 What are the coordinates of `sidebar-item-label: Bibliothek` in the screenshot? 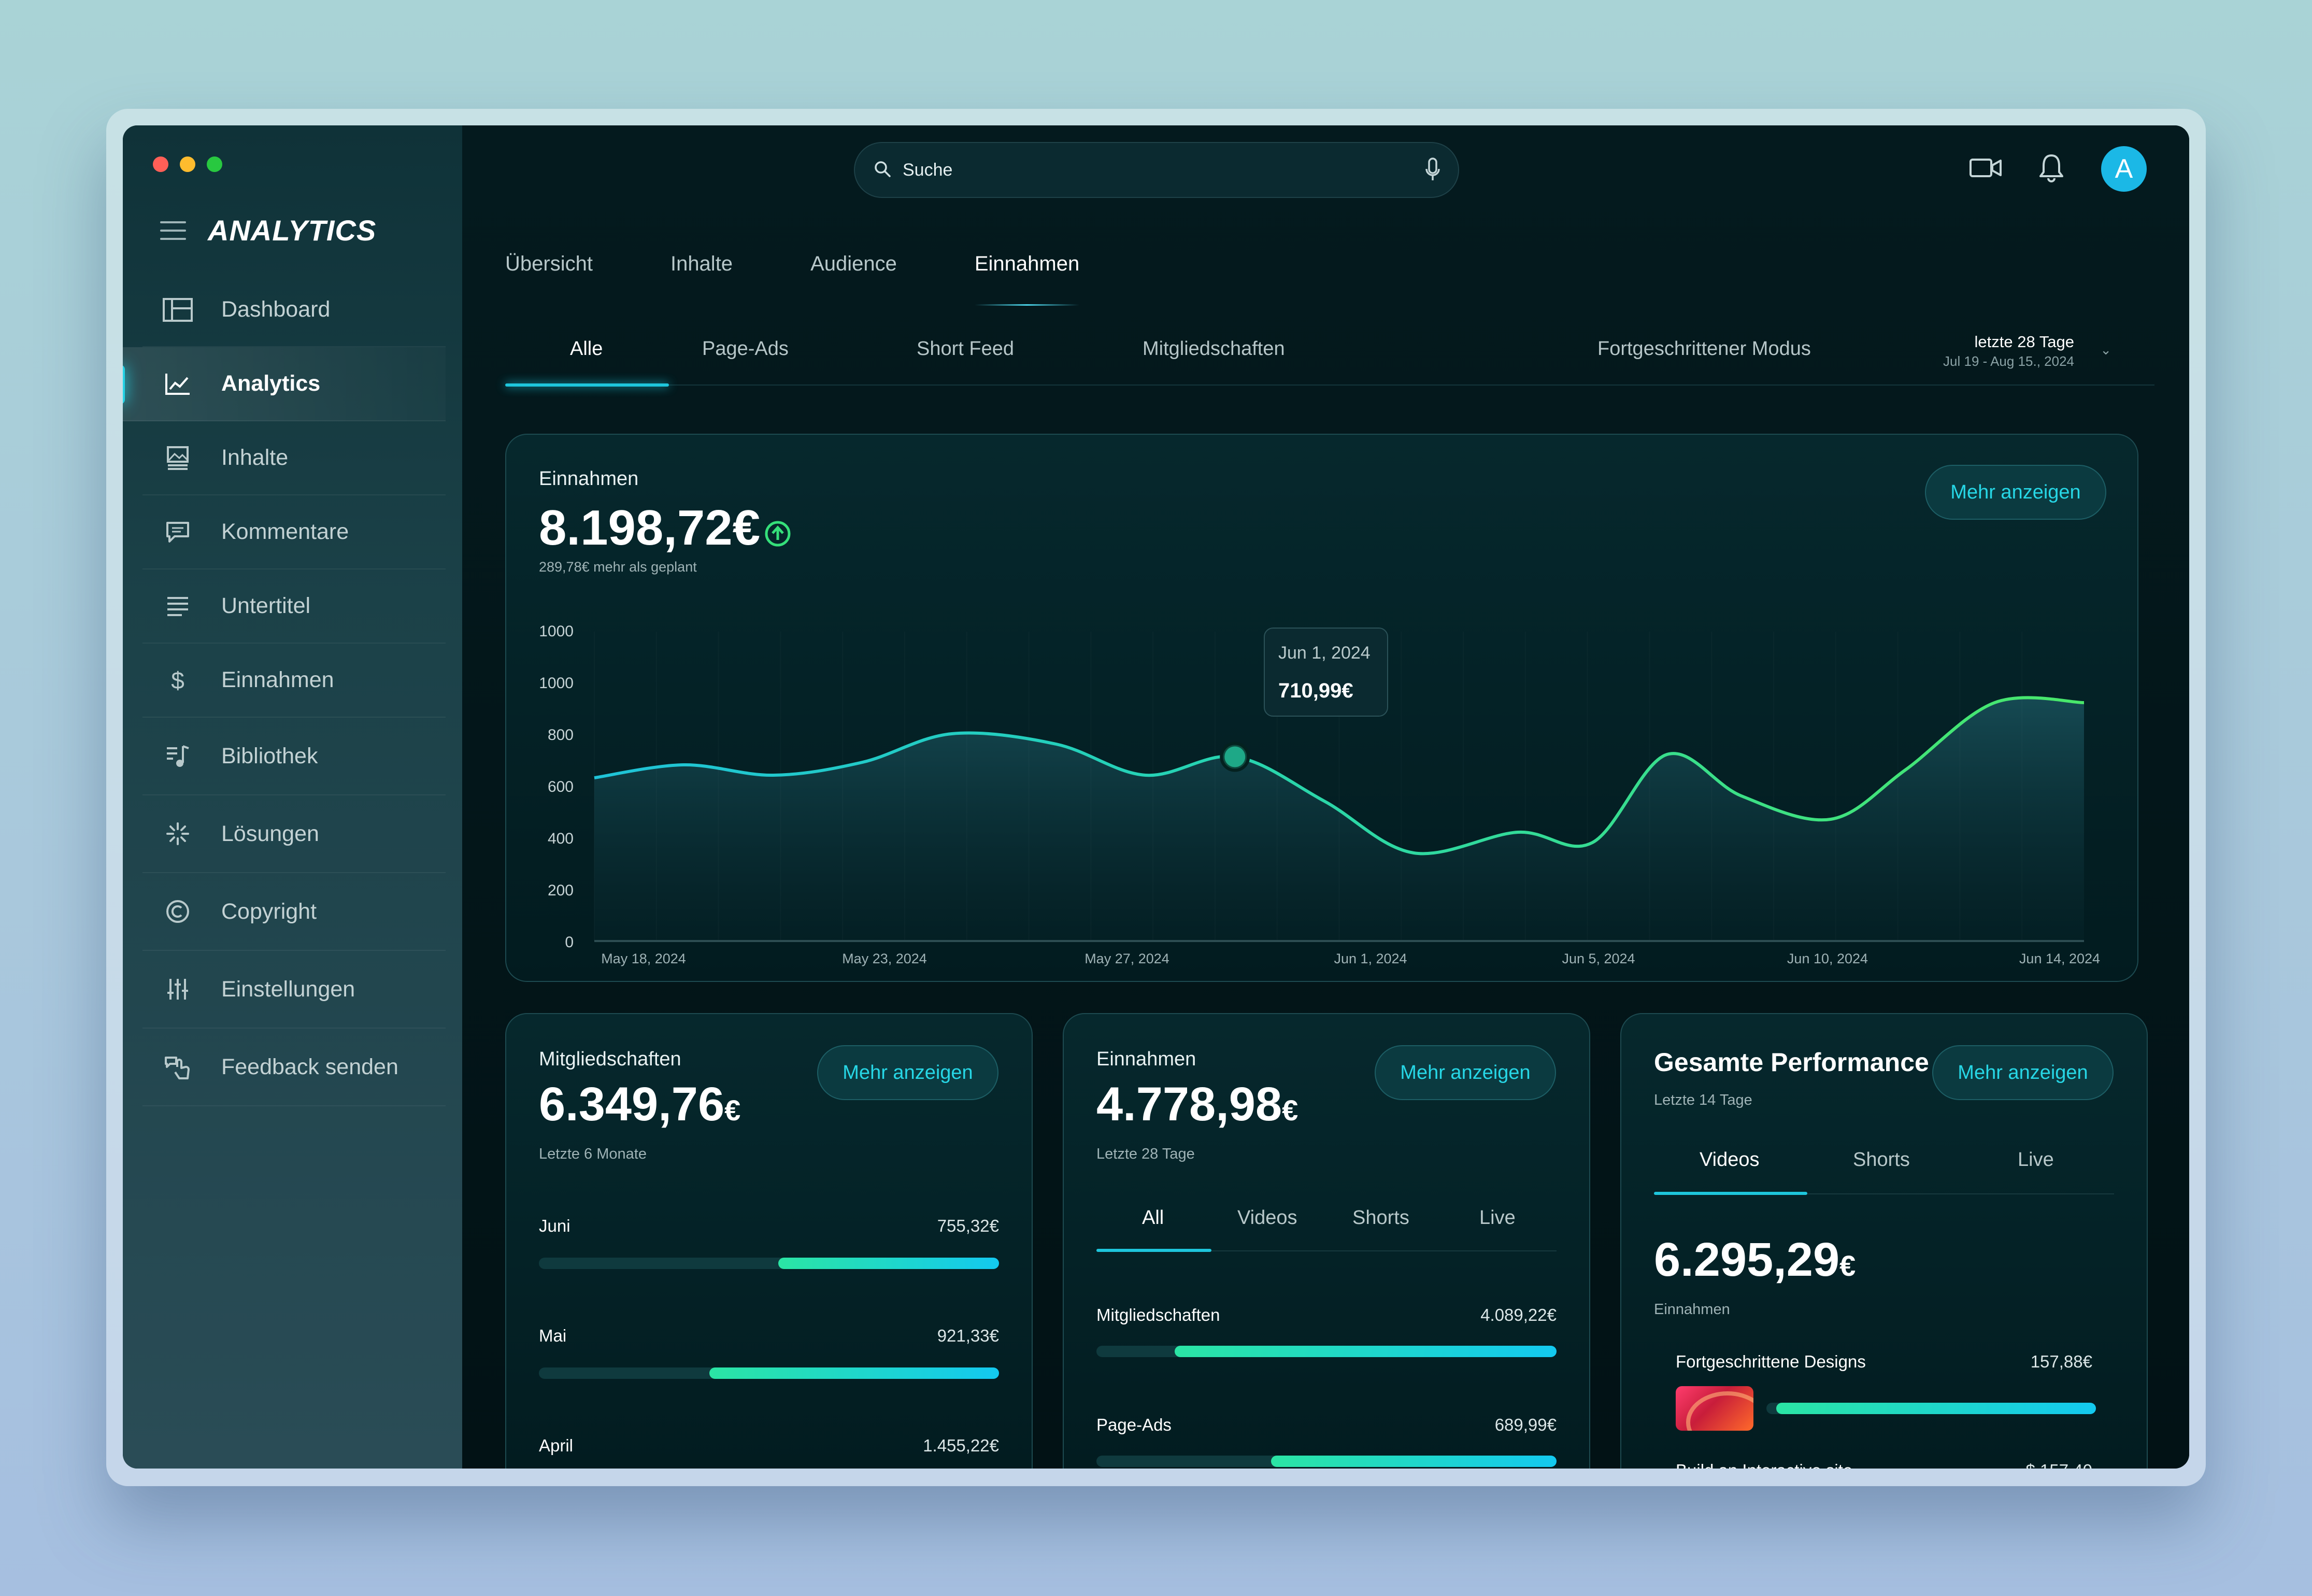 It's located at (270, 755).